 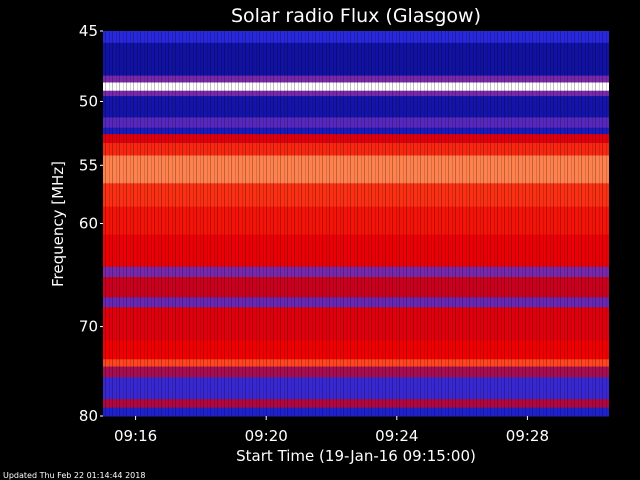 I want to click on chart-title: Solar radio Flux (Glasgow), so click(x=356, y=16).